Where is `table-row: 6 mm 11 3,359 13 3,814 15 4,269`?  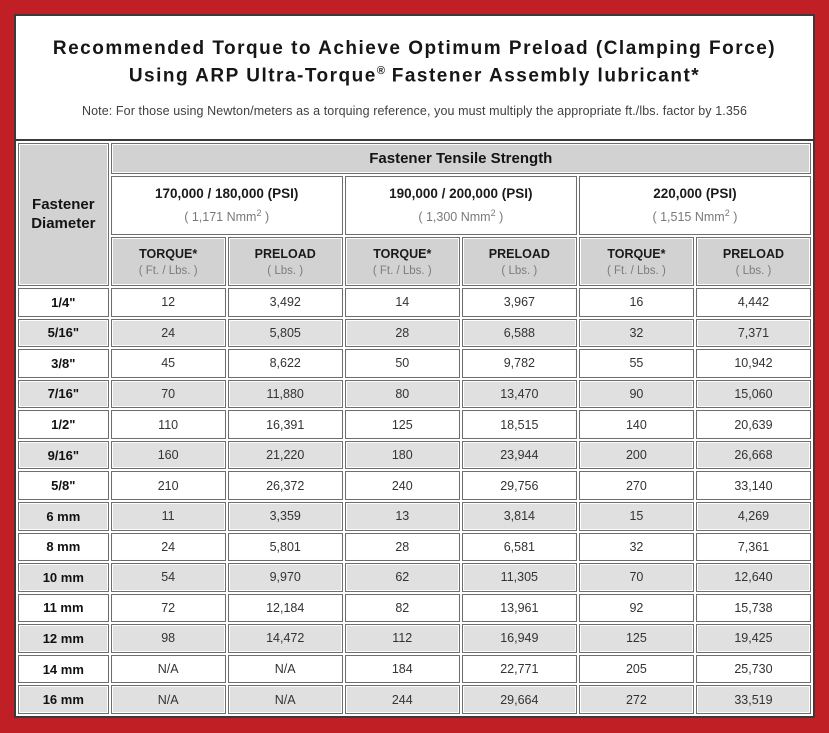
table-row: 6 mm 11 3,359 13 3,814 15 4,269 is located at coordinates (414, 516).